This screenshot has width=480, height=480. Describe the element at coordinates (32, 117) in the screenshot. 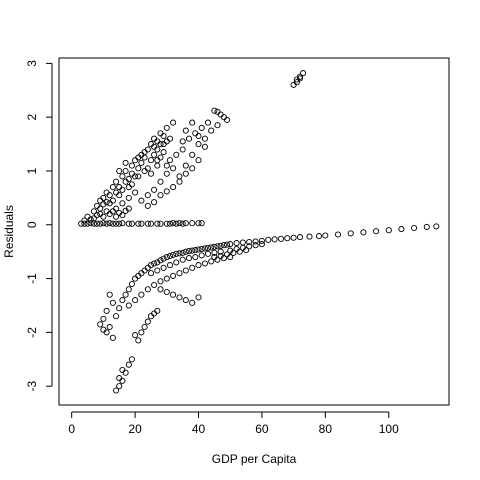

I see `y-tick-label: 2` at that location.